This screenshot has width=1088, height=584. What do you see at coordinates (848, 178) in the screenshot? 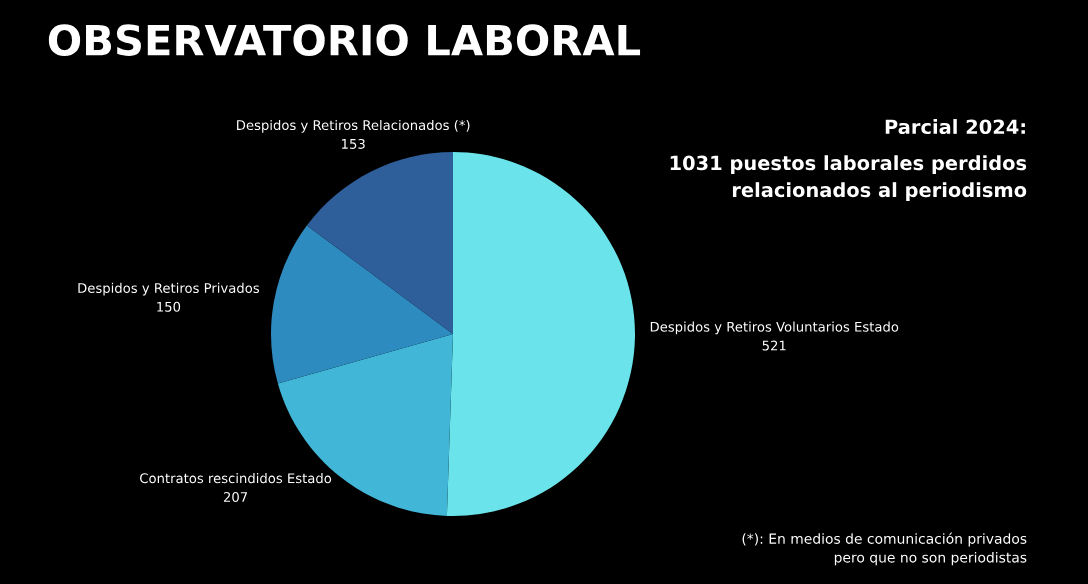
I see `text: 1031 puestos laborales perdidos relacionados al periodismo` at bounding box center [848, 178].